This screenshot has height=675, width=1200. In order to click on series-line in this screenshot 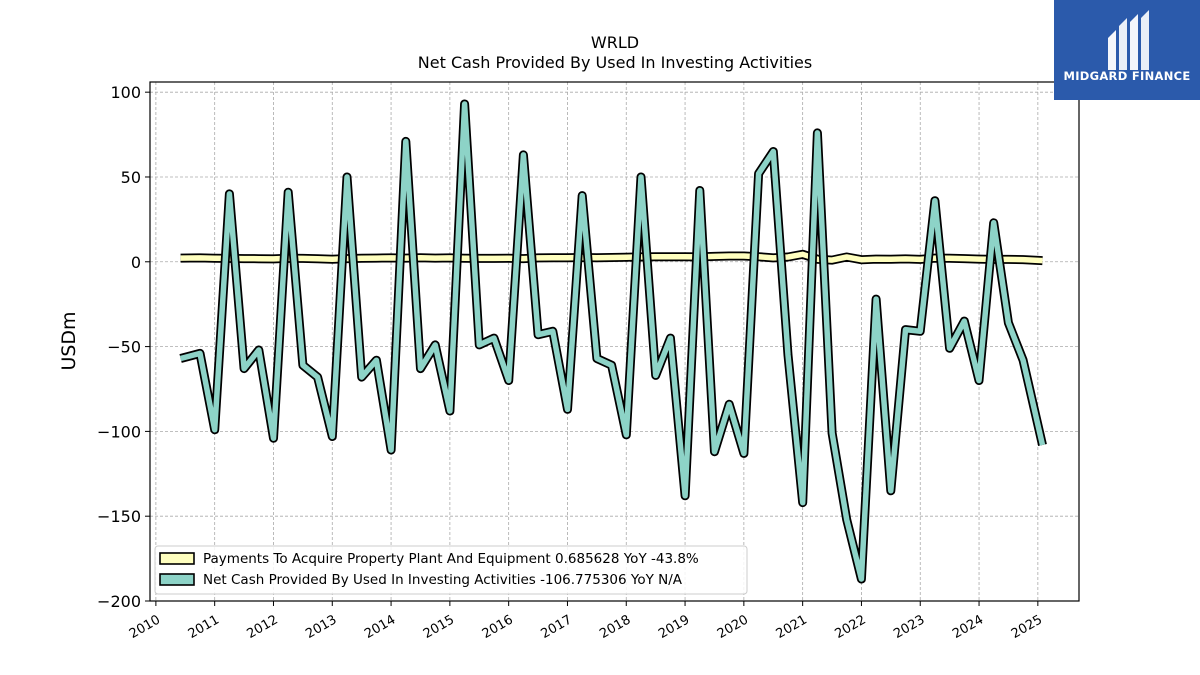, I will do `click(611, 257)`.